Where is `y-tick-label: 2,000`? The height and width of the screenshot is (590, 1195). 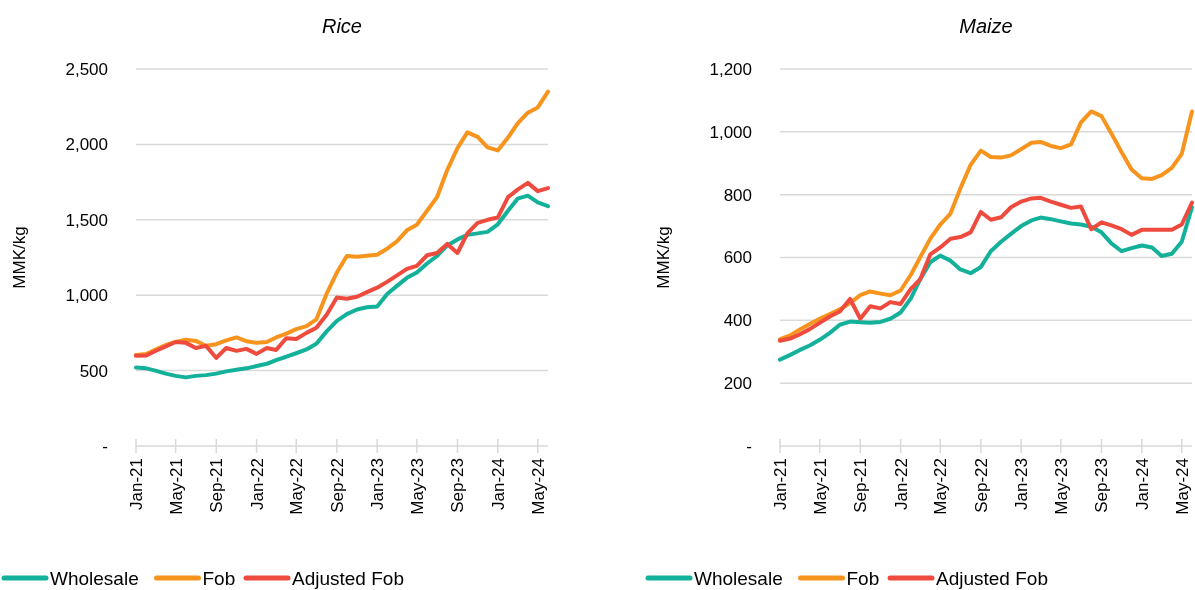 y-tick-label: 2,000 is located at coordinates (86, 145).